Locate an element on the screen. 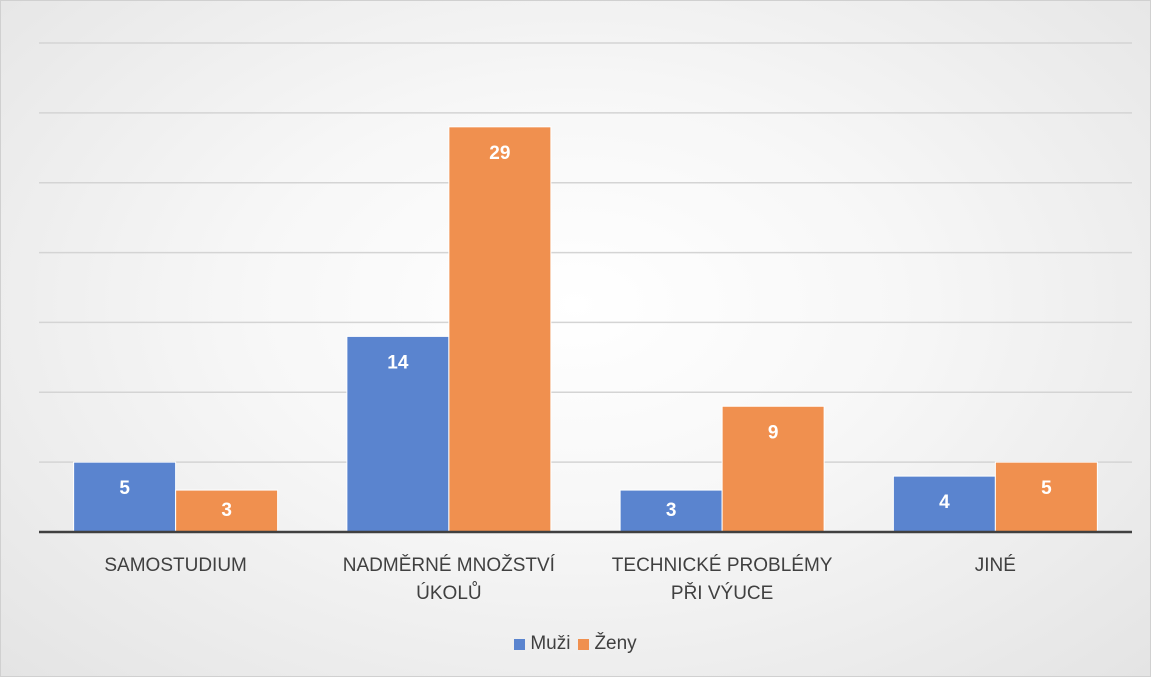  legend-item: Ženy is located at coordinates (607, 644).